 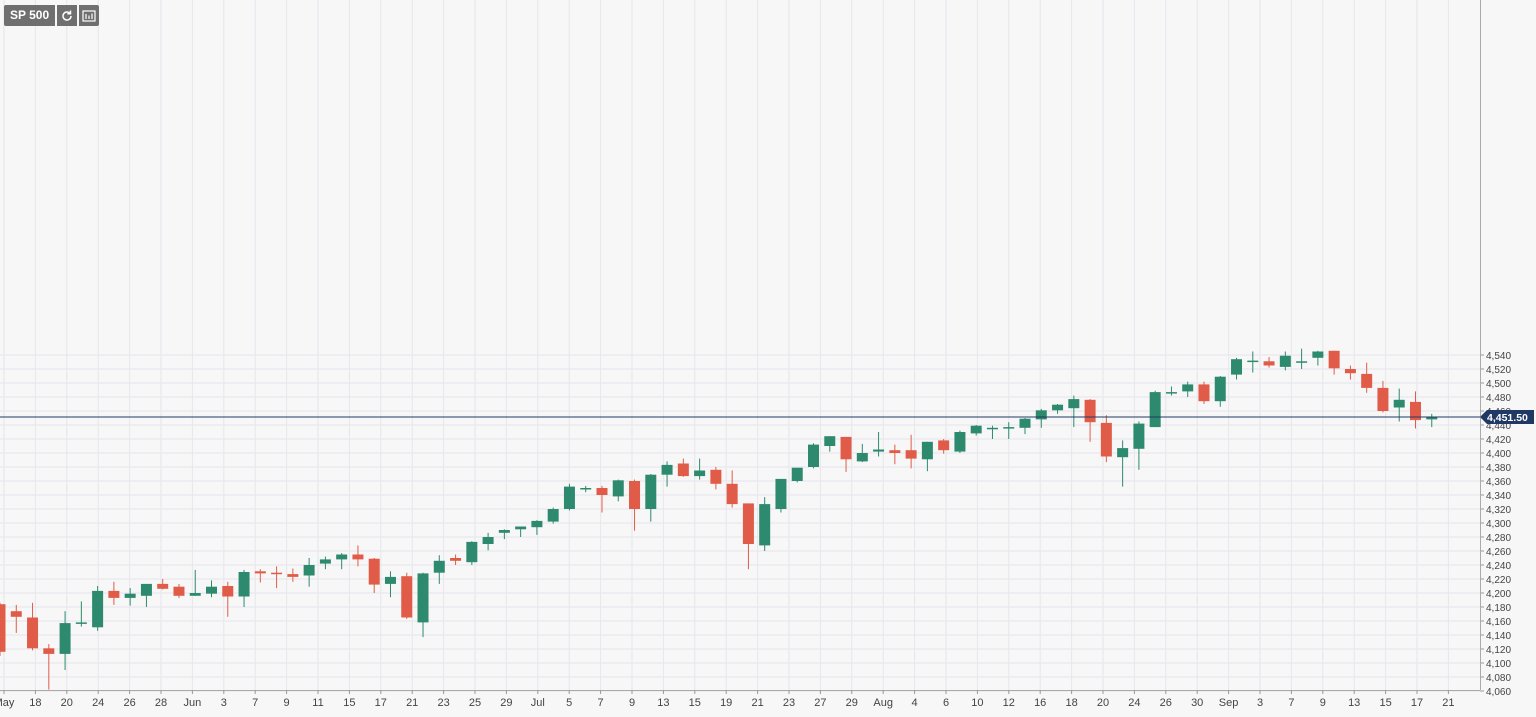 I want to click on x-tick-label: 15, so click(x=695, y=703).